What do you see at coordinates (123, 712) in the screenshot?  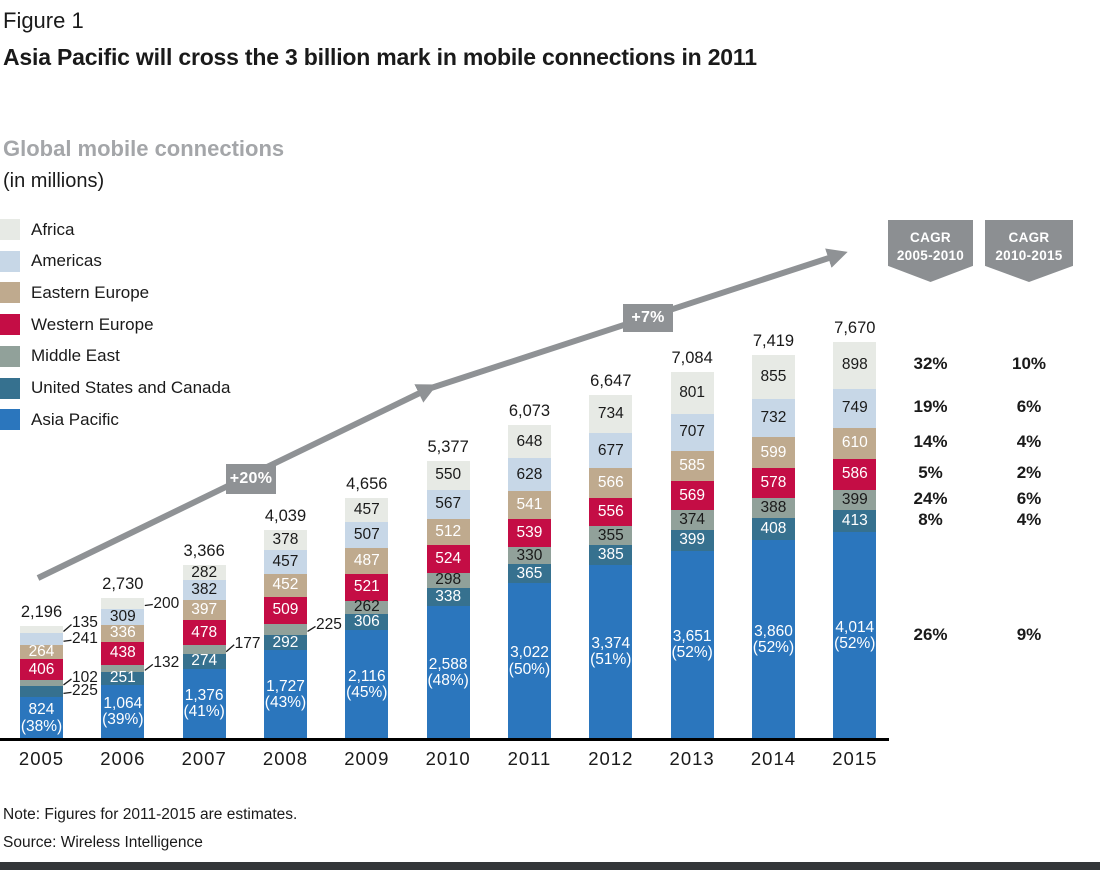 I see `segment-2006-asia-pacific: 1,064 (39%)` at bounding box center [123, 712].